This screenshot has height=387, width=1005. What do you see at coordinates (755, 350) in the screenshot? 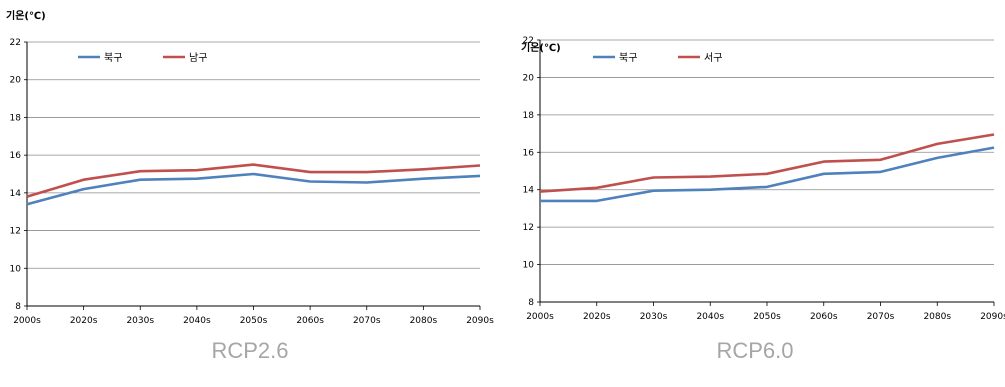
I see `chart-caption: RCP6.0` at bounding box center [755, 350].